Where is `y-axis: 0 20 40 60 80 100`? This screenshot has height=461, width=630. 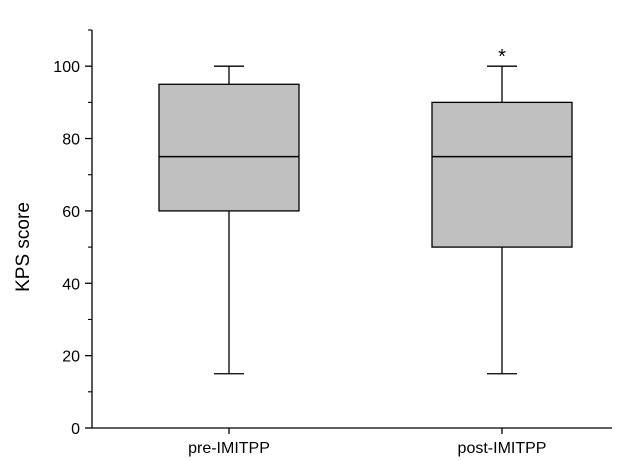 y-axis: 0 20 40 60 80 100 is located at coordinates (73, 233).